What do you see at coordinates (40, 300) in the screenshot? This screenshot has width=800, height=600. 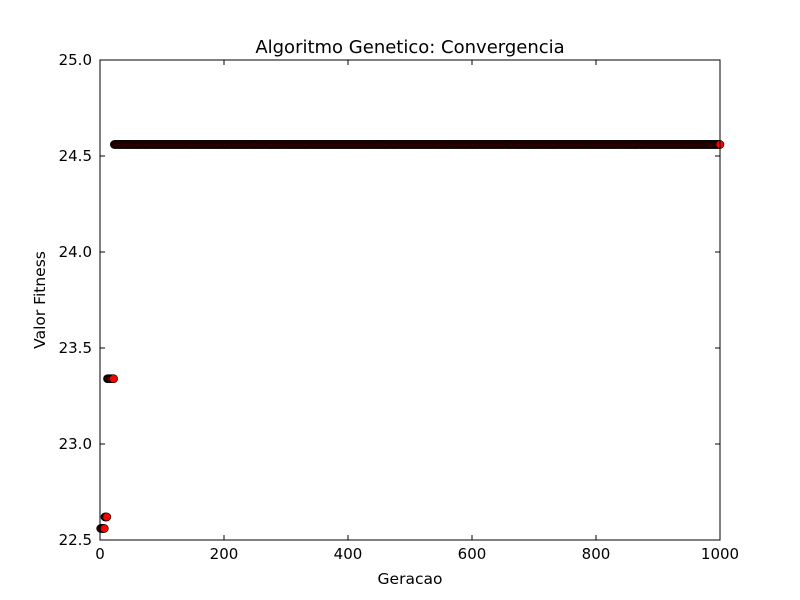 I see `y-axis-label: Valor Fitness` at bounding box center [40, 300].